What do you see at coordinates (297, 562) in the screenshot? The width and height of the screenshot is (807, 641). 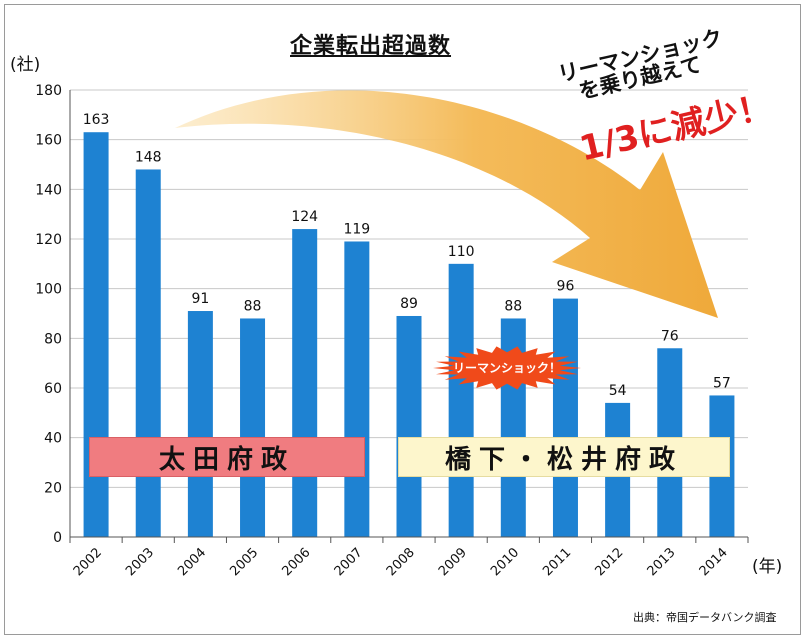 I see `x-tick-label: 2006` at bounding box center [297, 562].